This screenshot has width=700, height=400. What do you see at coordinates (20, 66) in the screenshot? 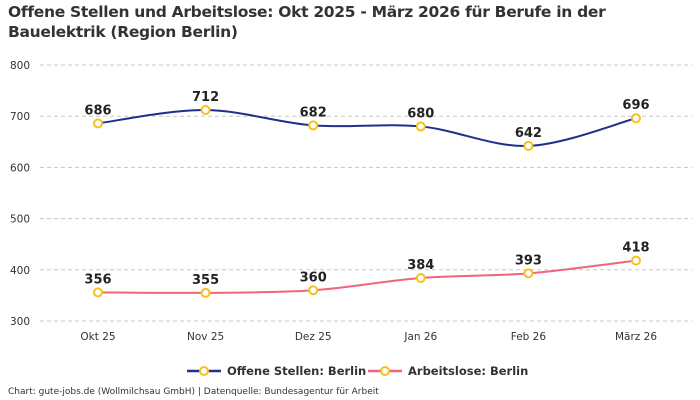
I see `y-tick-label: 800` at bounding box center [20, 66].